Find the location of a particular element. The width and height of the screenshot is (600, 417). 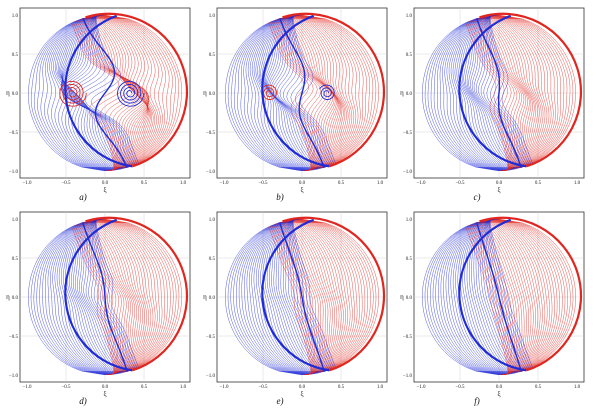

y-tick-label: 1.0 is located at coordinates (212, 220).